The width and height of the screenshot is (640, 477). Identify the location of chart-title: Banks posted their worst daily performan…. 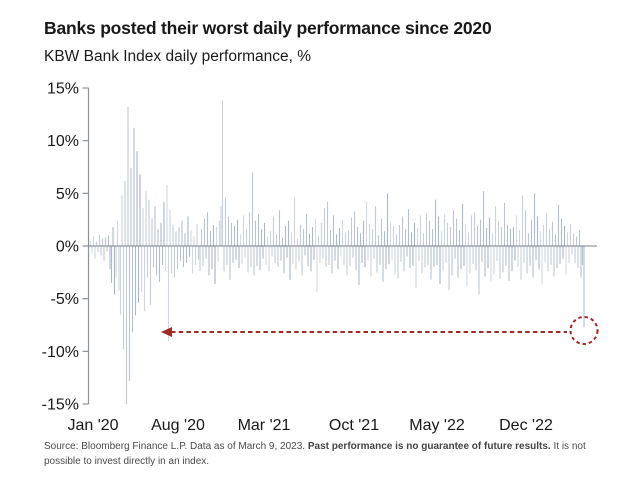
(268, 28).